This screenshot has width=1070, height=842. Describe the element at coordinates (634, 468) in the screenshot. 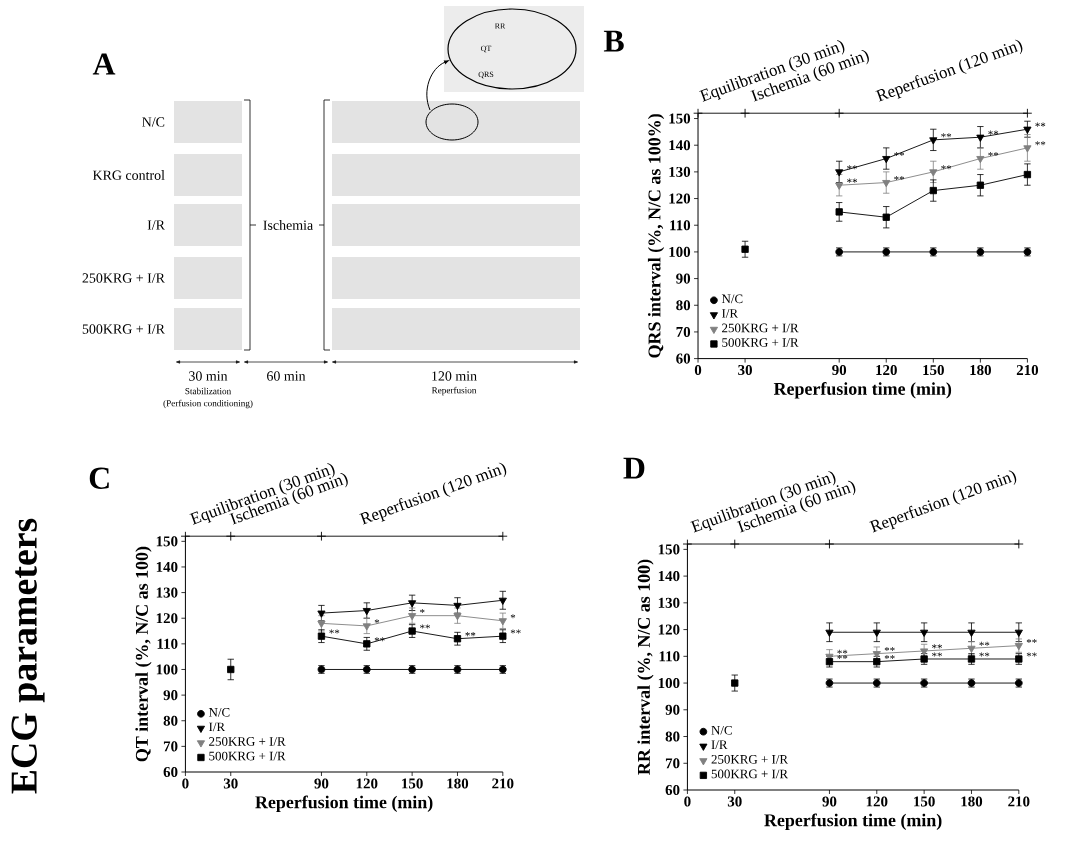

I see `chart-title: D` at that location.